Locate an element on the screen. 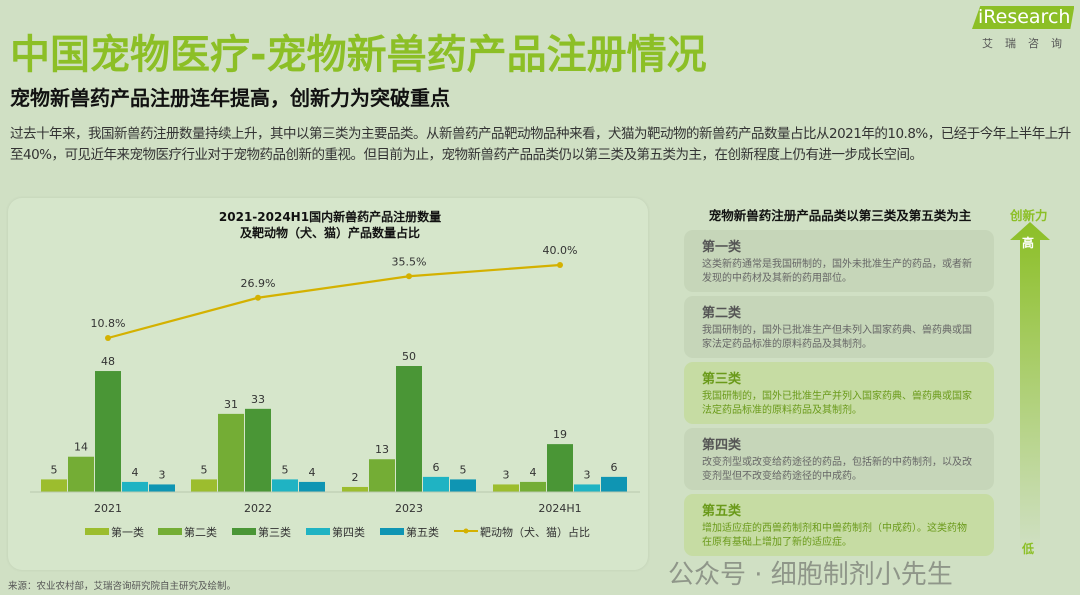 The width and height of the screenshot is (1080, 595). category-title: 第五类 is located at coordinates (722, 511).